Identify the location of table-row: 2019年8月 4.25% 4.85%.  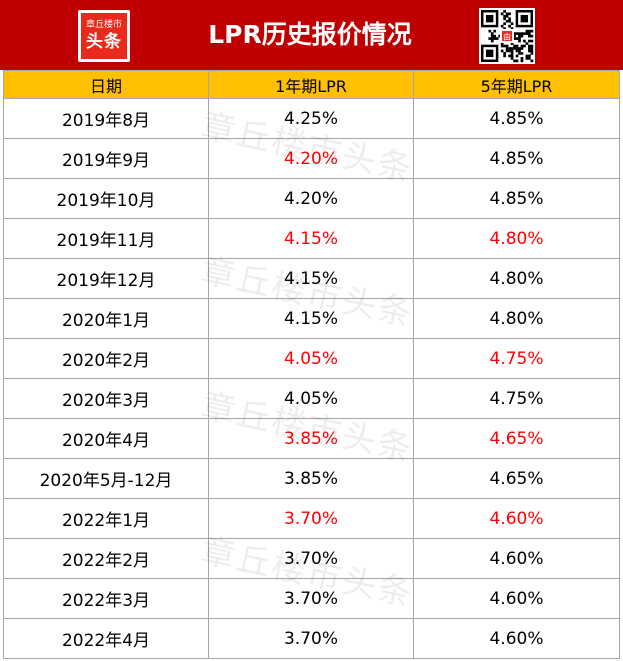
(311, 118).